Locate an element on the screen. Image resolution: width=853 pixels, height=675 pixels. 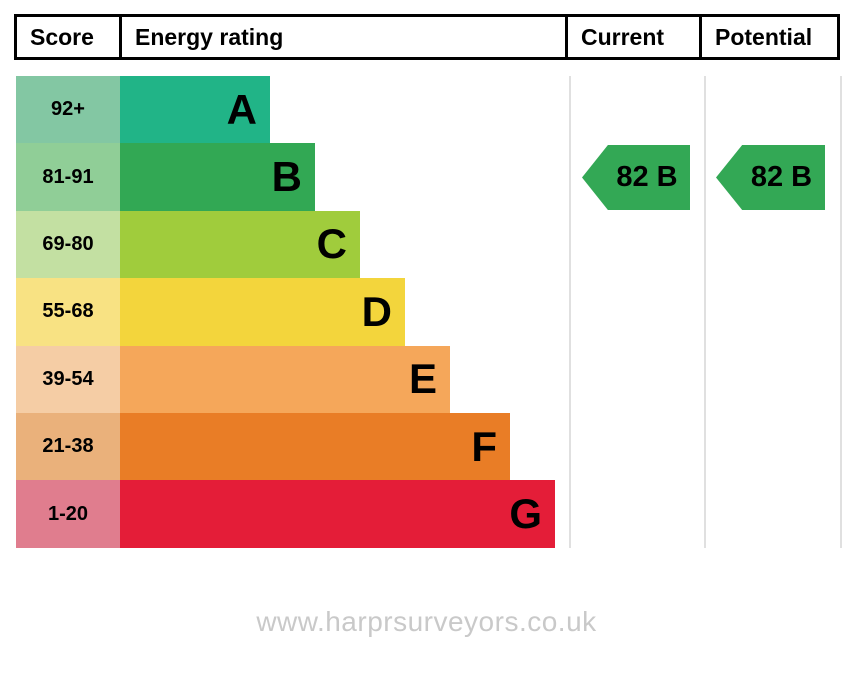
band-row-e: 39-54 E is located at coordinates (285, 379).